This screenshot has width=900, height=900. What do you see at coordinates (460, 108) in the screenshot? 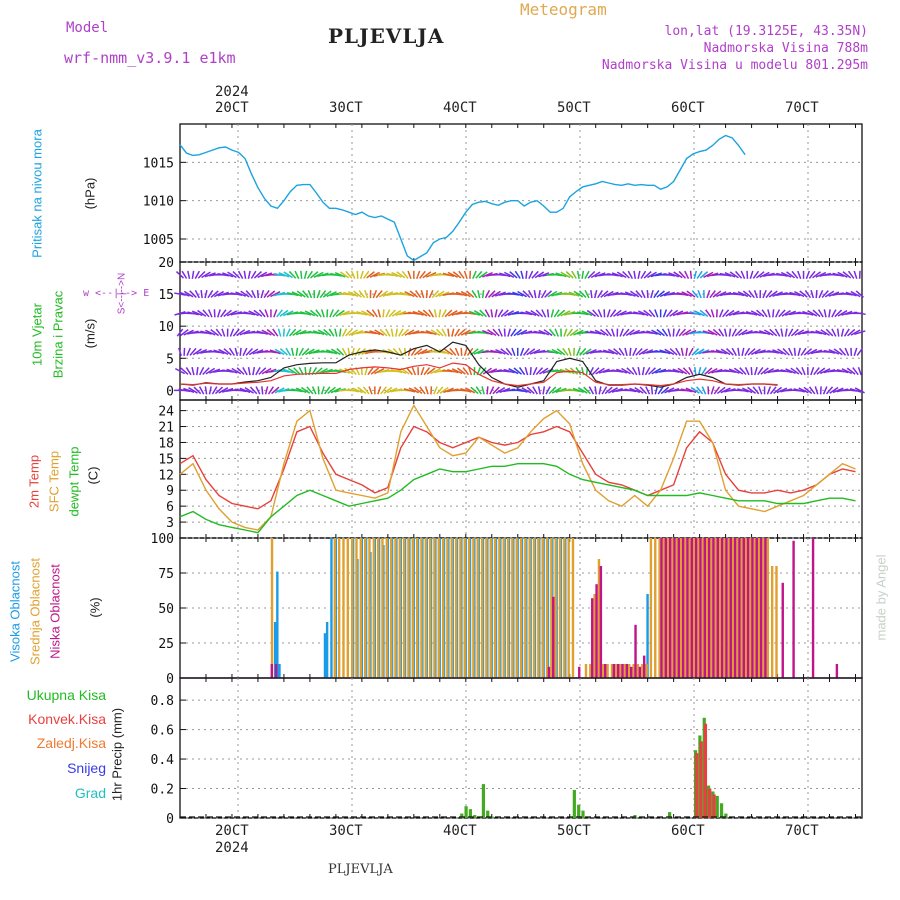
I see `top-tick-40: 40CT` at bounding box center [460, 108].